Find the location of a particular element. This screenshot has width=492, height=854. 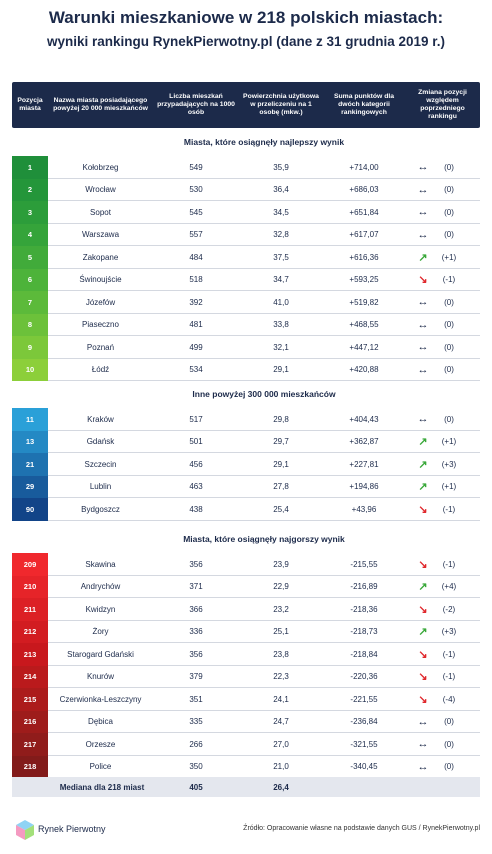

cell: -218,73 is located at coordinates (364, 632).